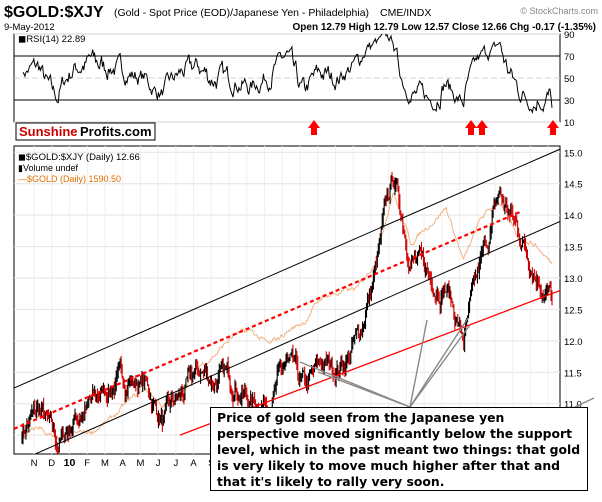 Image resolution: width=602 pixels, height=502 pixels. Describe the element at coordinates (34, 463) in the screenshot. I see `x-tick-label: N` at that location.